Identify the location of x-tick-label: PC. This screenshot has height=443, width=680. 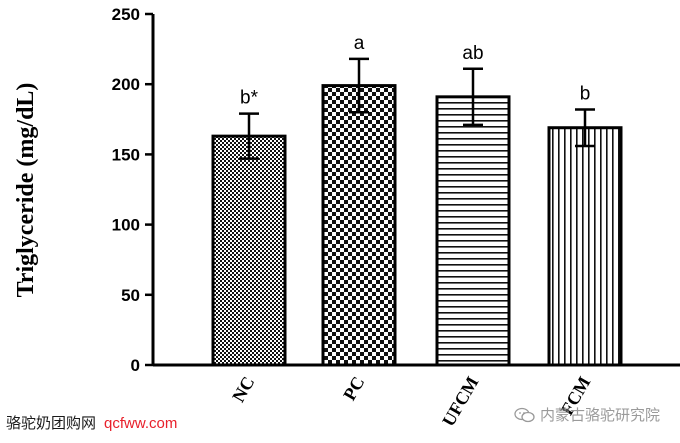
(353, 388).